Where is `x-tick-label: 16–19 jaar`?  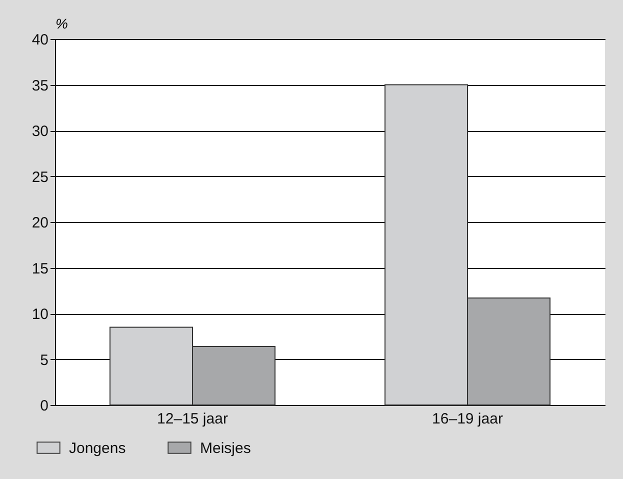
x-tick-label: 16–19 jaar is located at coordinates (467, 419).